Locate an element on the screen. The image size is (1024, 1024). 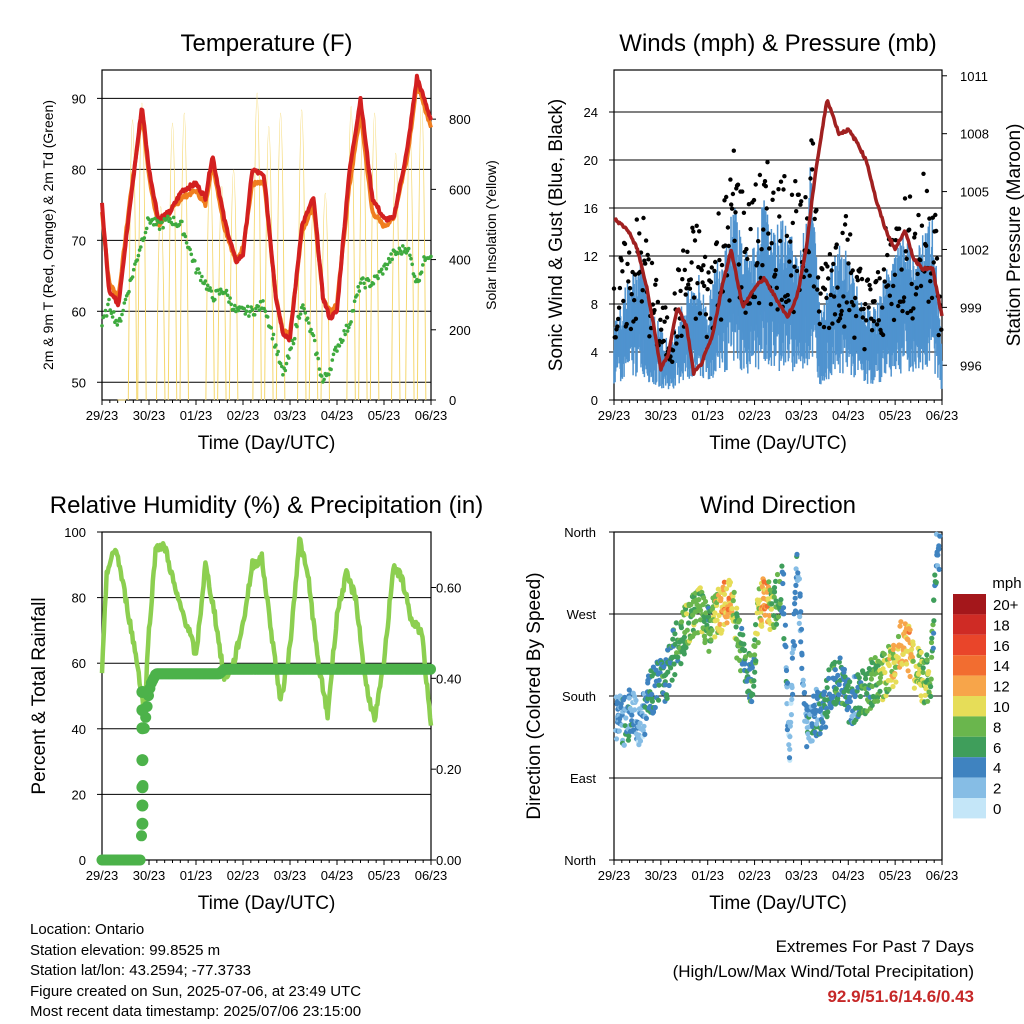
y-tick-label: East is located at coordinates (583, 778).